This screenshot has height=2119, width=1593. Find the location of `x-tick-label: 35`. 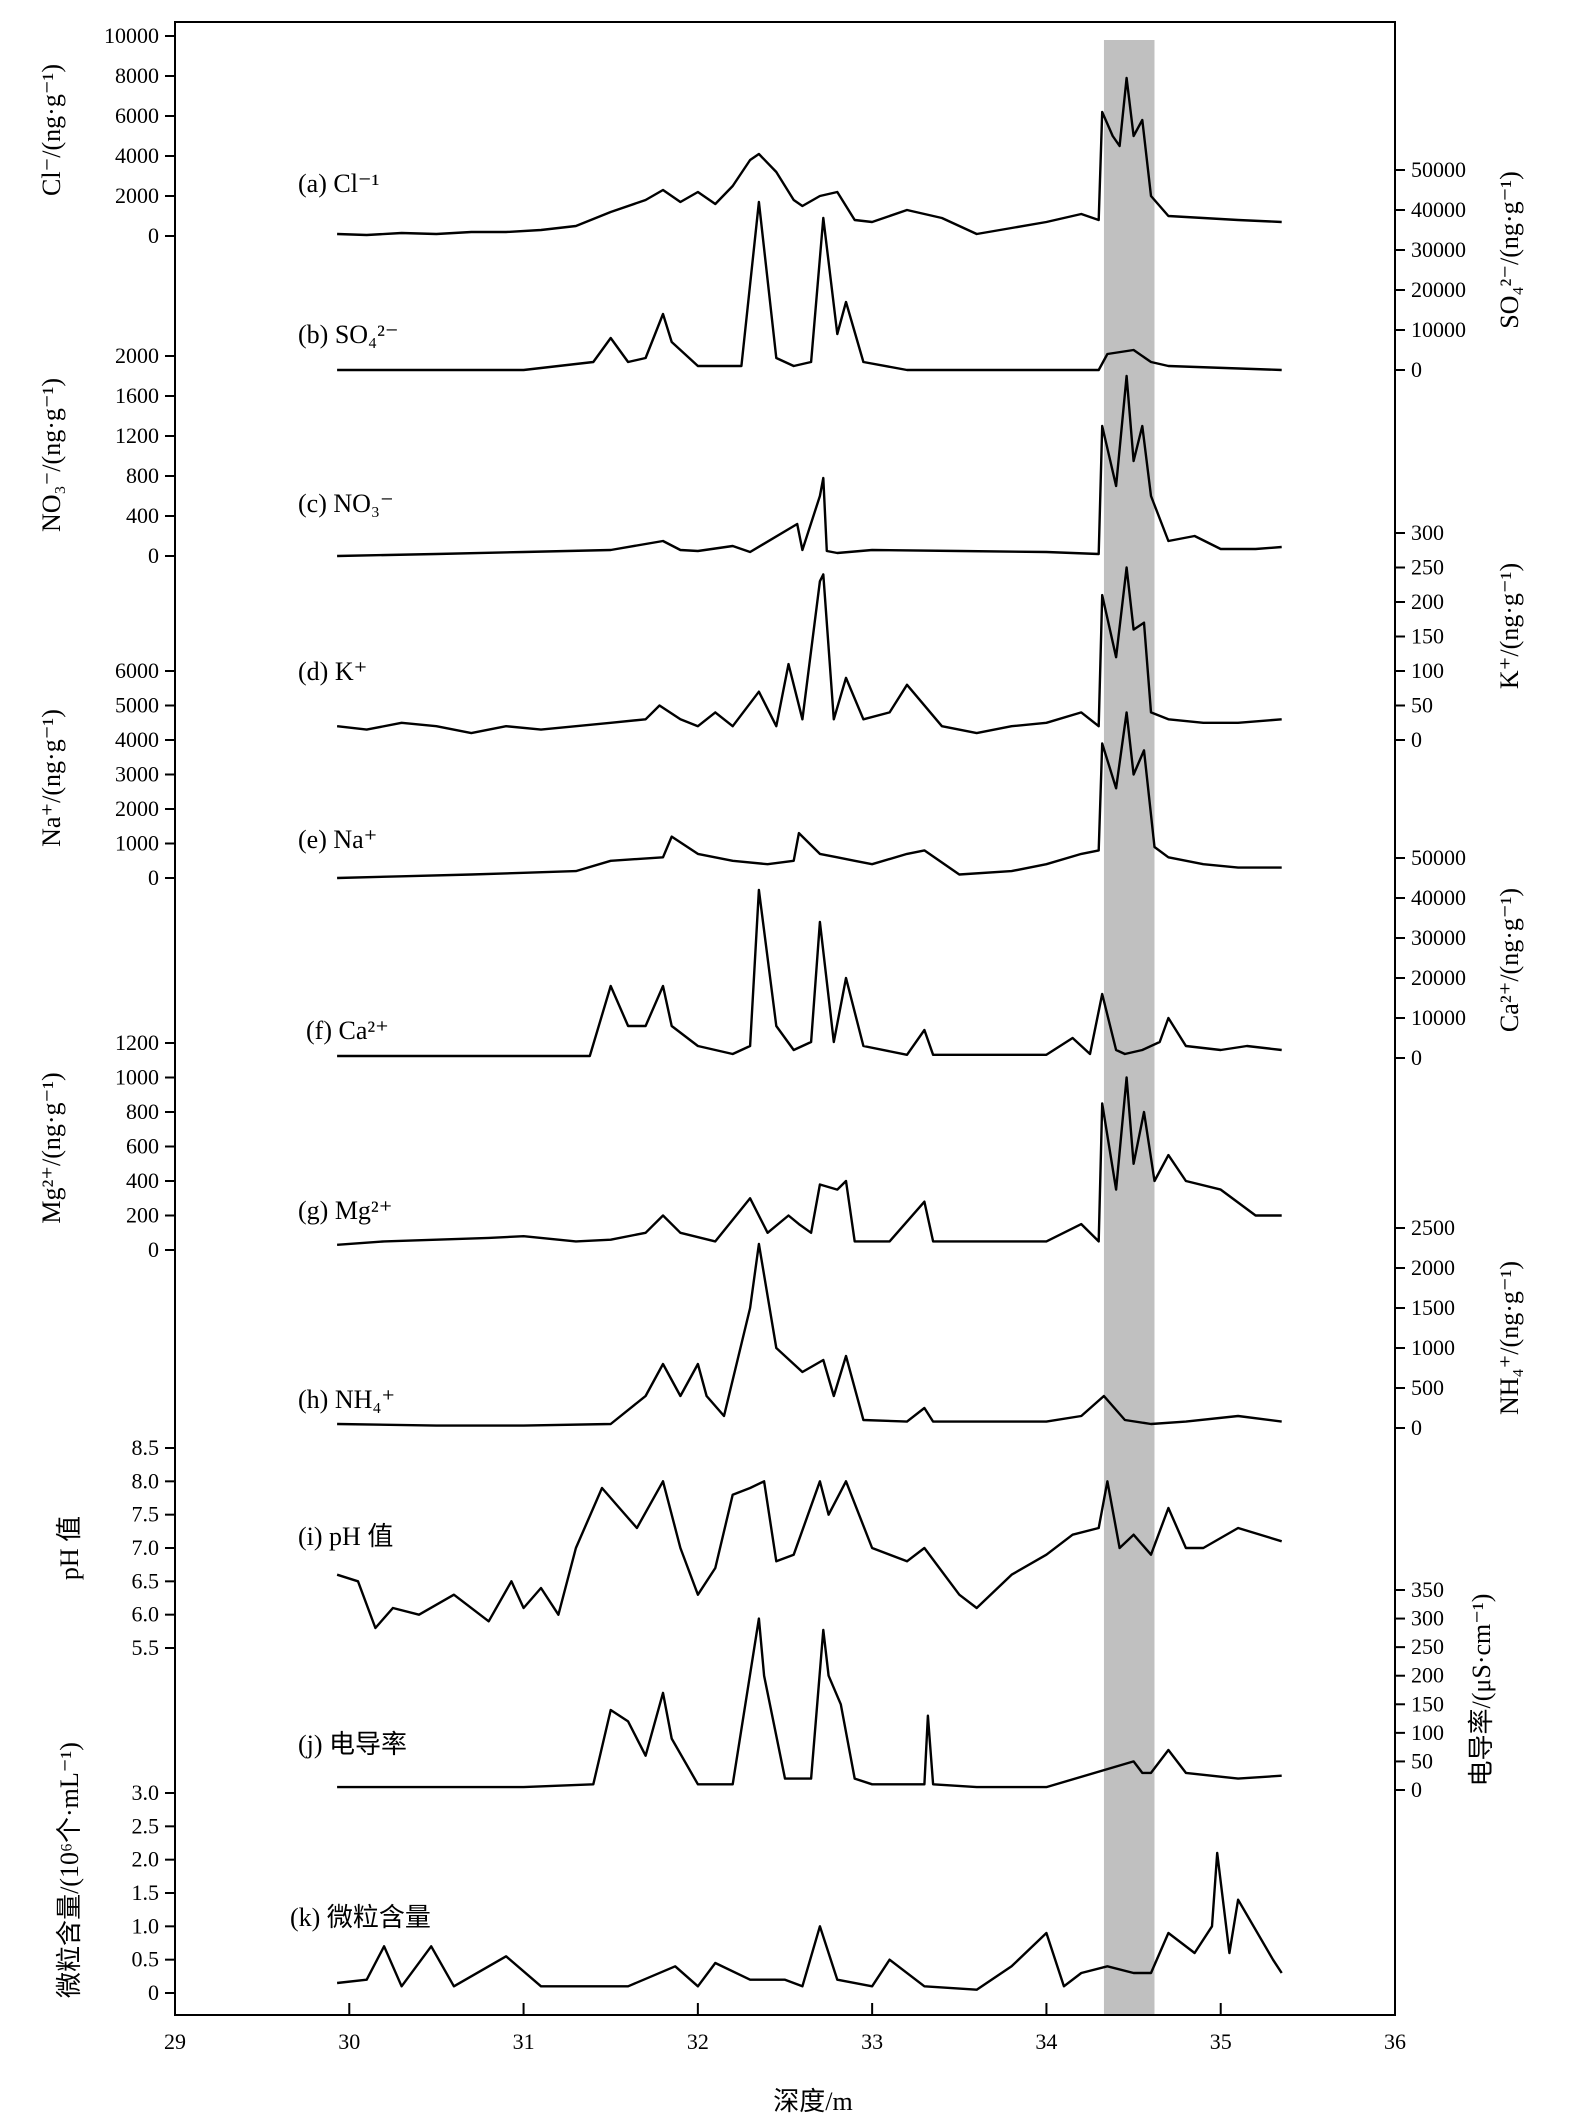

x-tick-label: 35 is located at coordinates (1221, 2041).